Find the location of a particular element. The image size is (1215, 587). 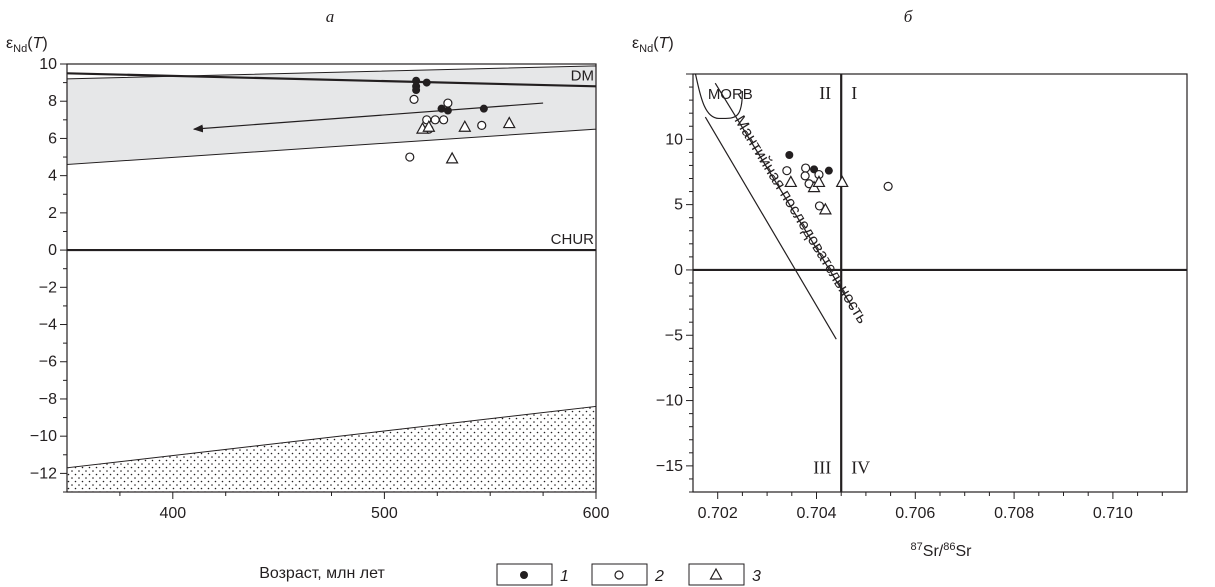

x-tick-label: 0.710 is located at coordinates (1113, 513).